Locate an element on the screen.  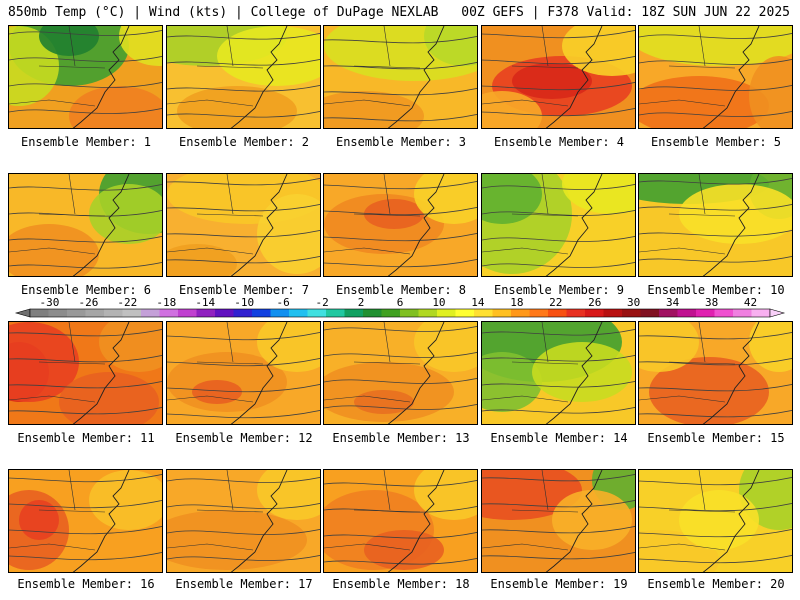
colorbar-tick-label: 14 is located at coordinates (478, 302).